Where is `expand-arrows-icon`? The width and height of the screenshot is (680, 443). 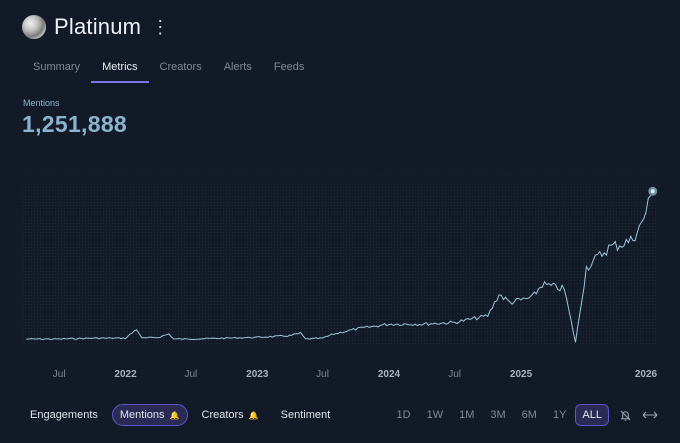 expand-arrows-icon is located at coordinates (650, 415).